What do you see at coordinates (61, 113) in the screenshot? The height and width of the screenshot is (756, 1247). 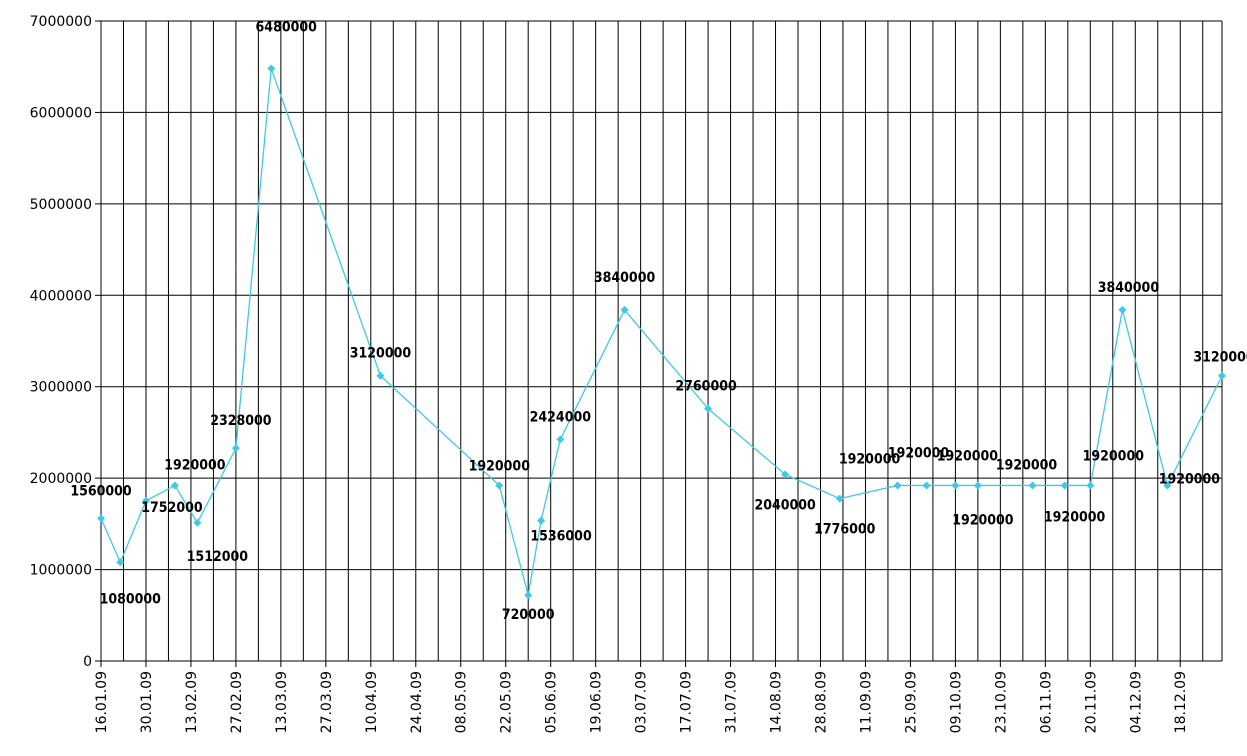 I see `y-tick-label: 6000000` at bounding box center [61, 113].